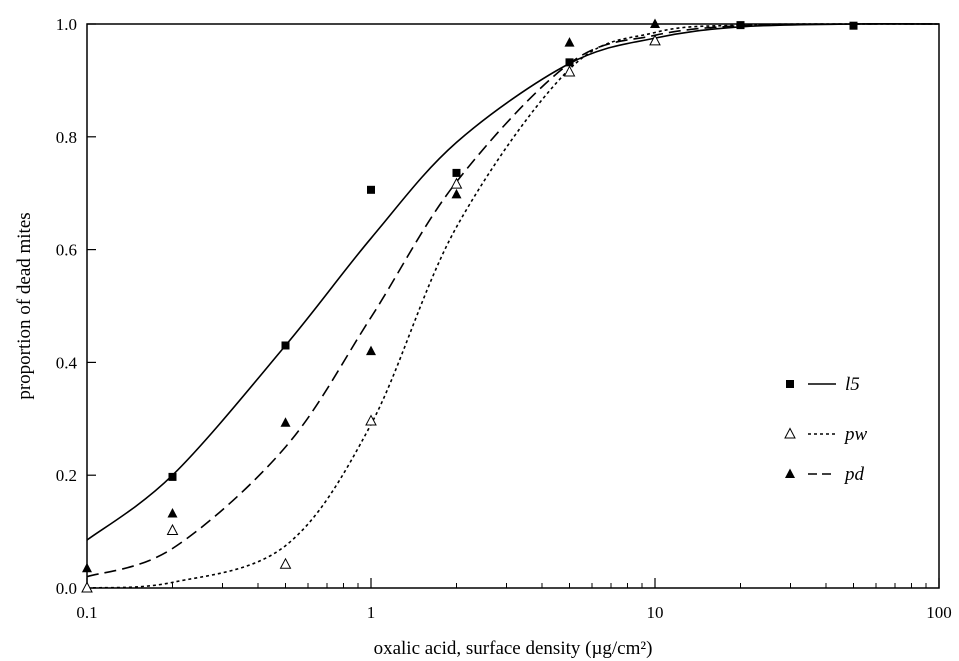  What do you see at coordinates (513, 648) in the screenshot?
I see `x-axis-title: oxalic acid, surface density (µg/cm²)` at bounding box center [513, 648].